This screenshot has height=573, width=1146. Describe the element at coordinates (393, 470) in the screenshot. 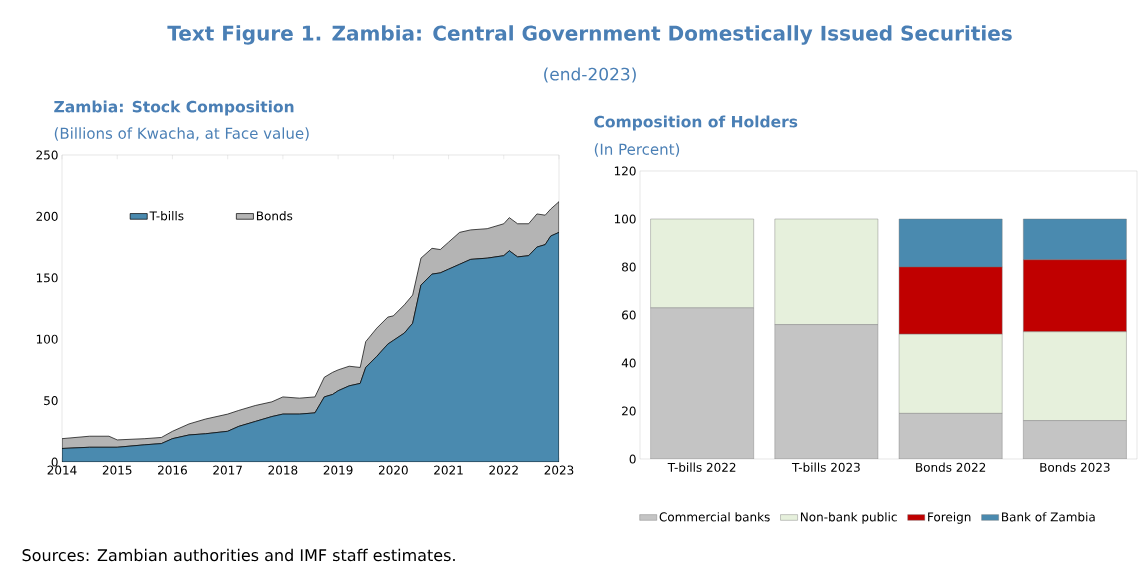

I see `x-tick-label: 2020` at that location.